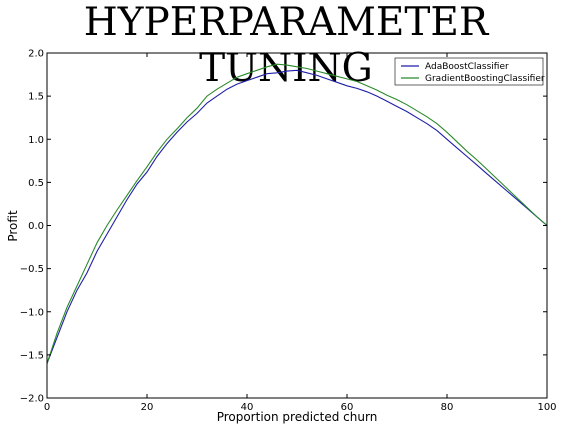  I want to click on y-tick-label: 1.5, so click(36, 97).